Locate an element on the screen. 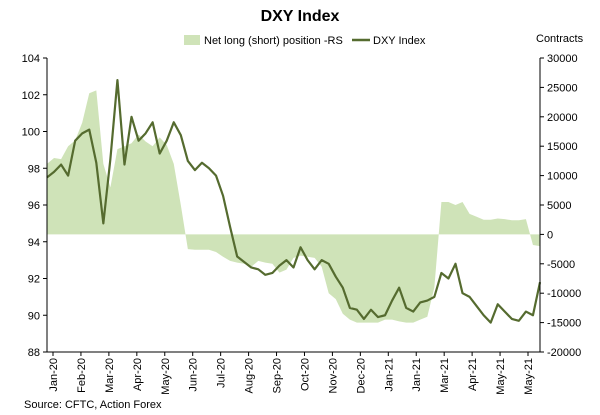 This screenshot has width=600, height=415. left-tick-label: 100 is located at coordinates (31, 133).